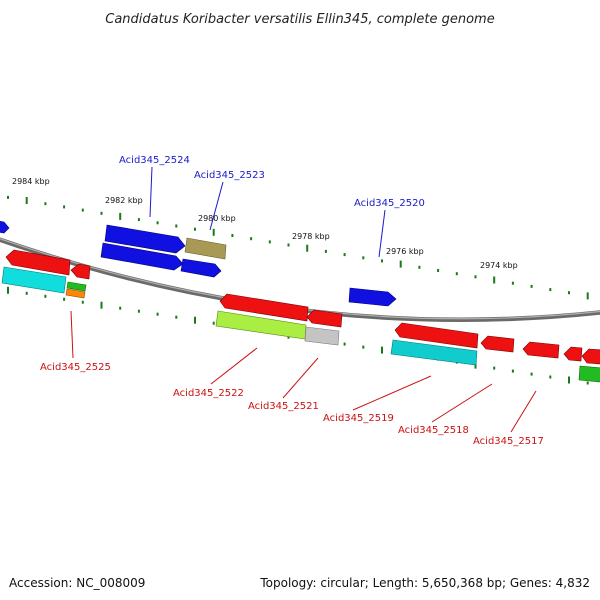 Image resolution: width=600 pixels, height=600 pixels. I want to click on gene-small-green, so click(76, 286).